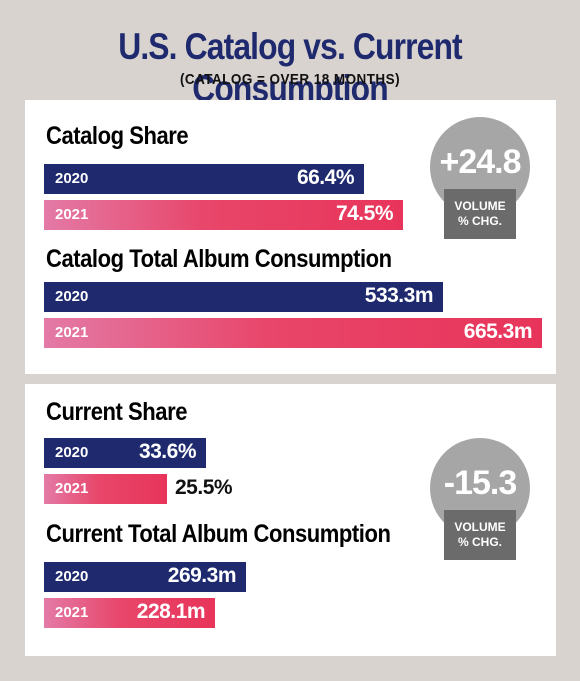 The image size is (580, 681). I want to click on bar-value-label: 665.3m, so click(498, 331).